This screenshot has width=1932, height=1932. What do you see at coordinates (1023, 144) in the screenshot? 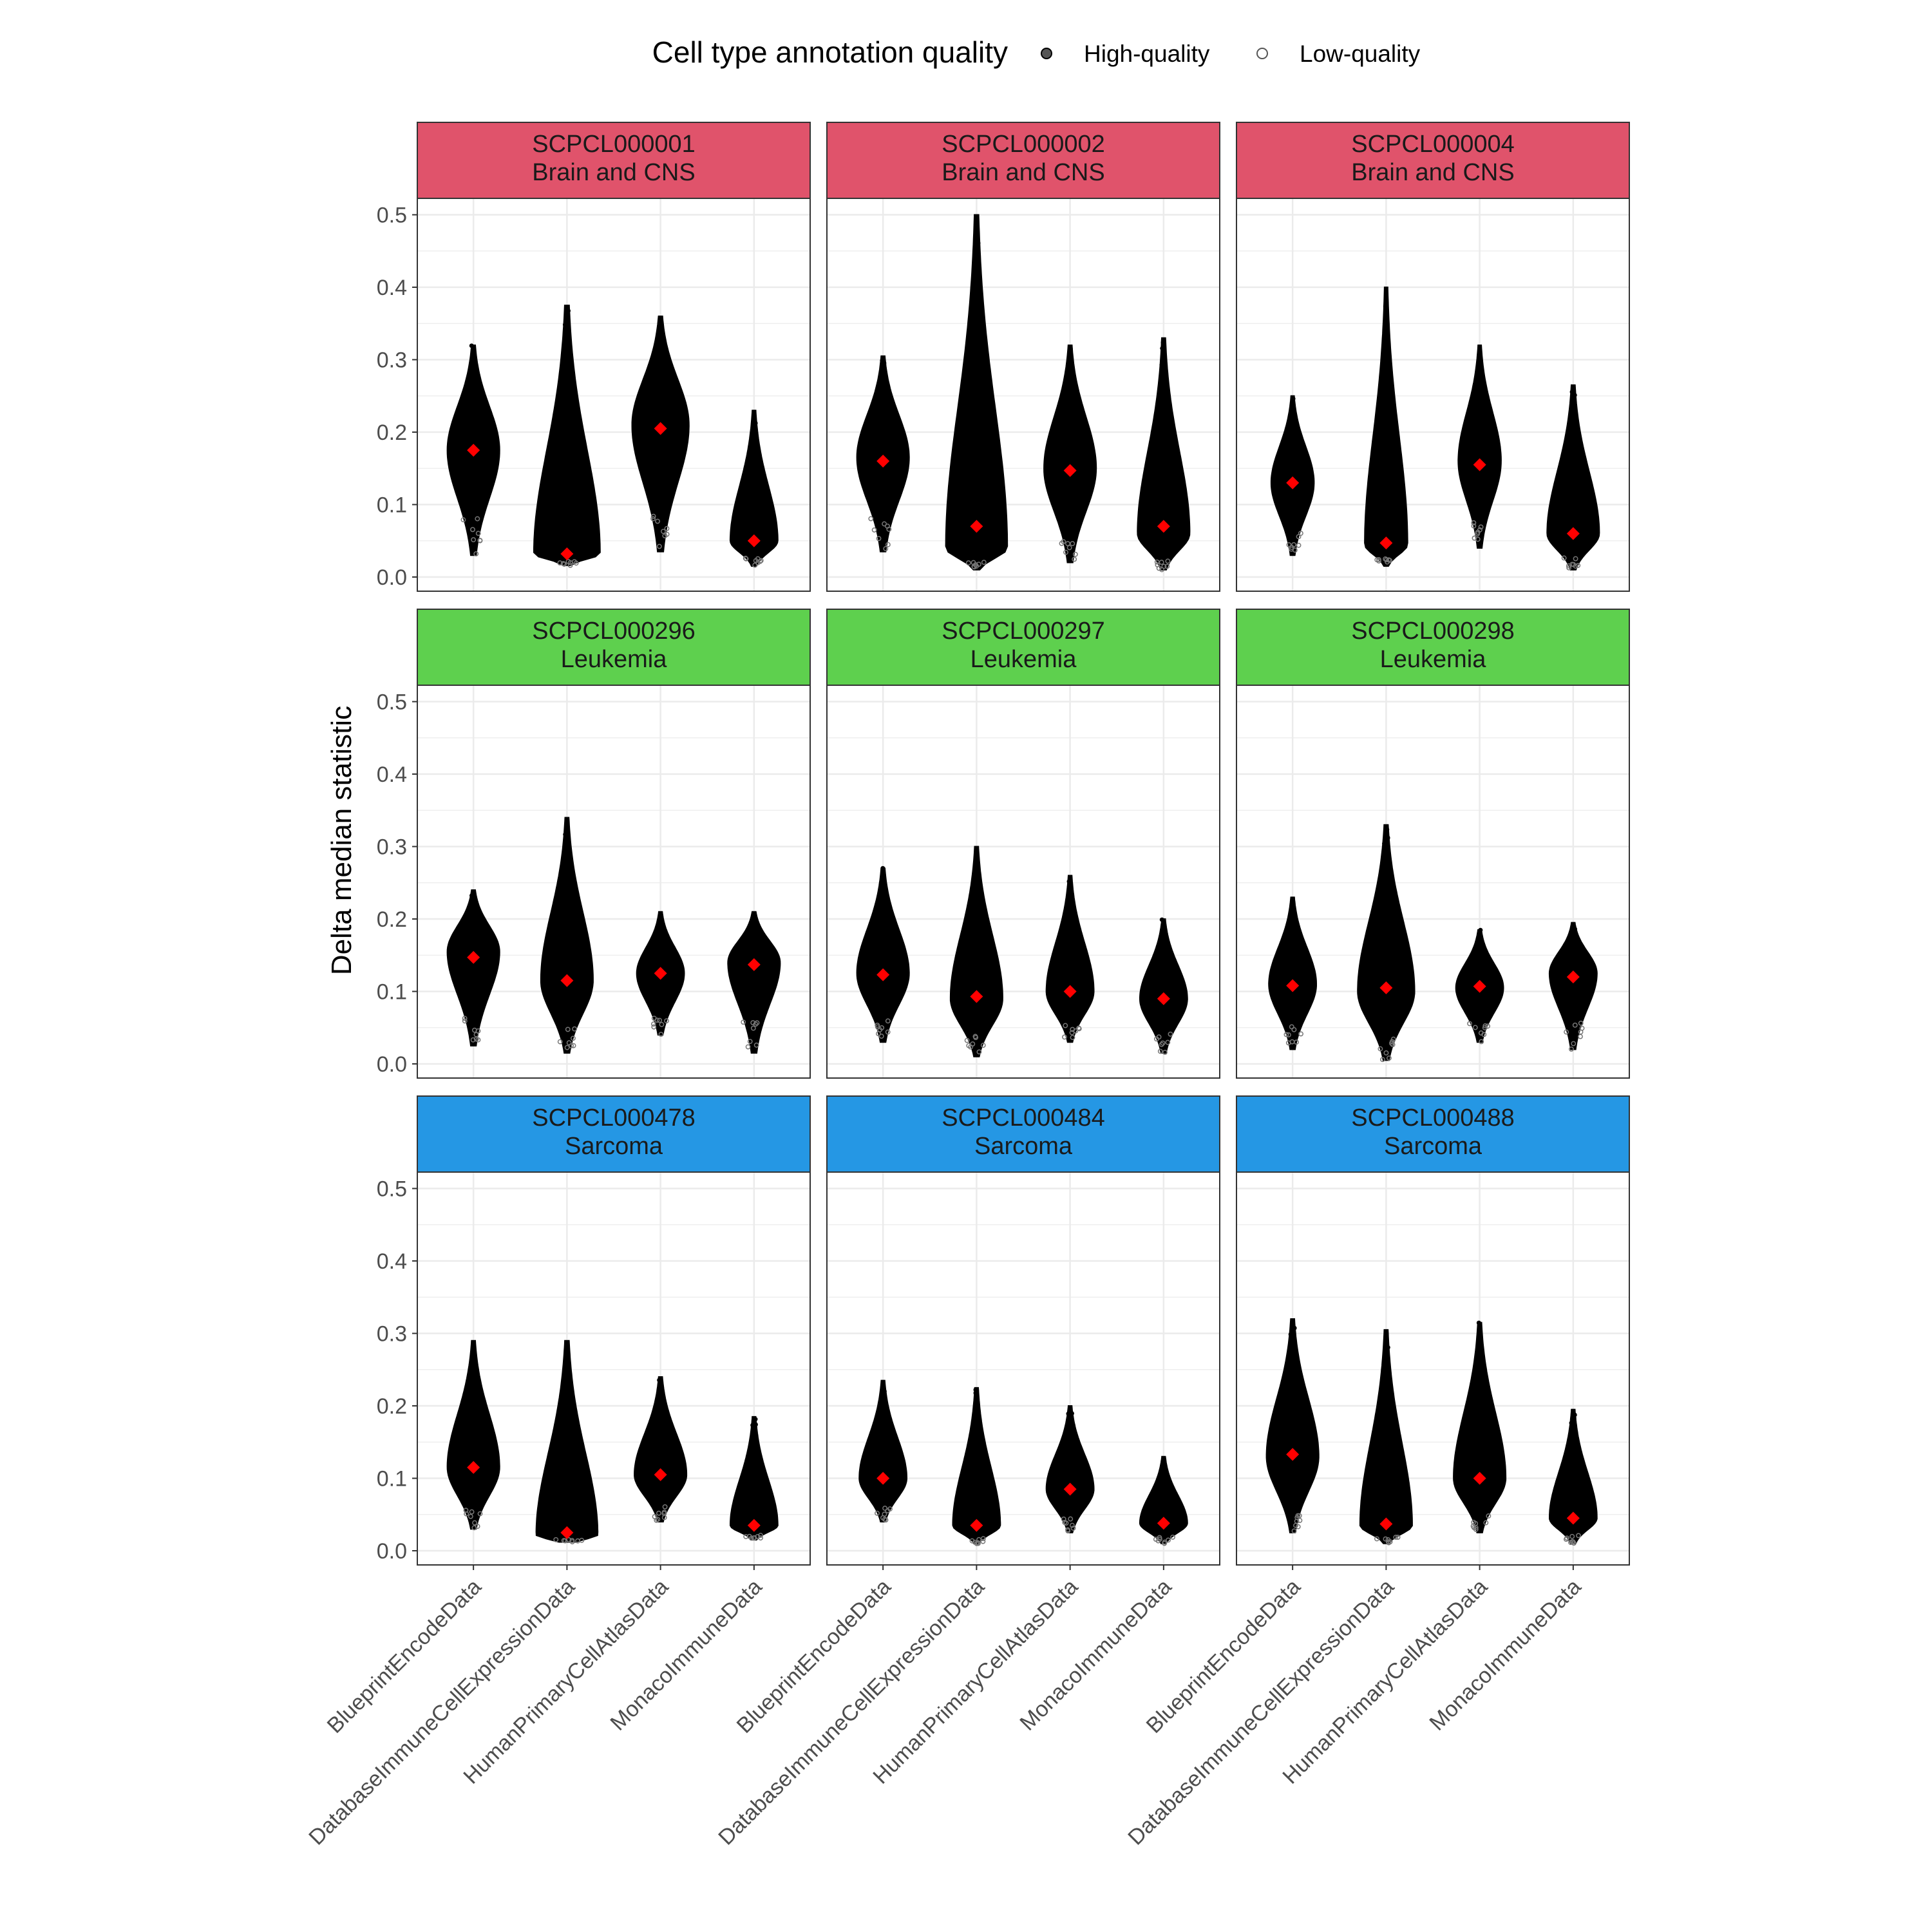
I see `facet-strip-library: SCPCL000002` at bounding box center [1023, 144].